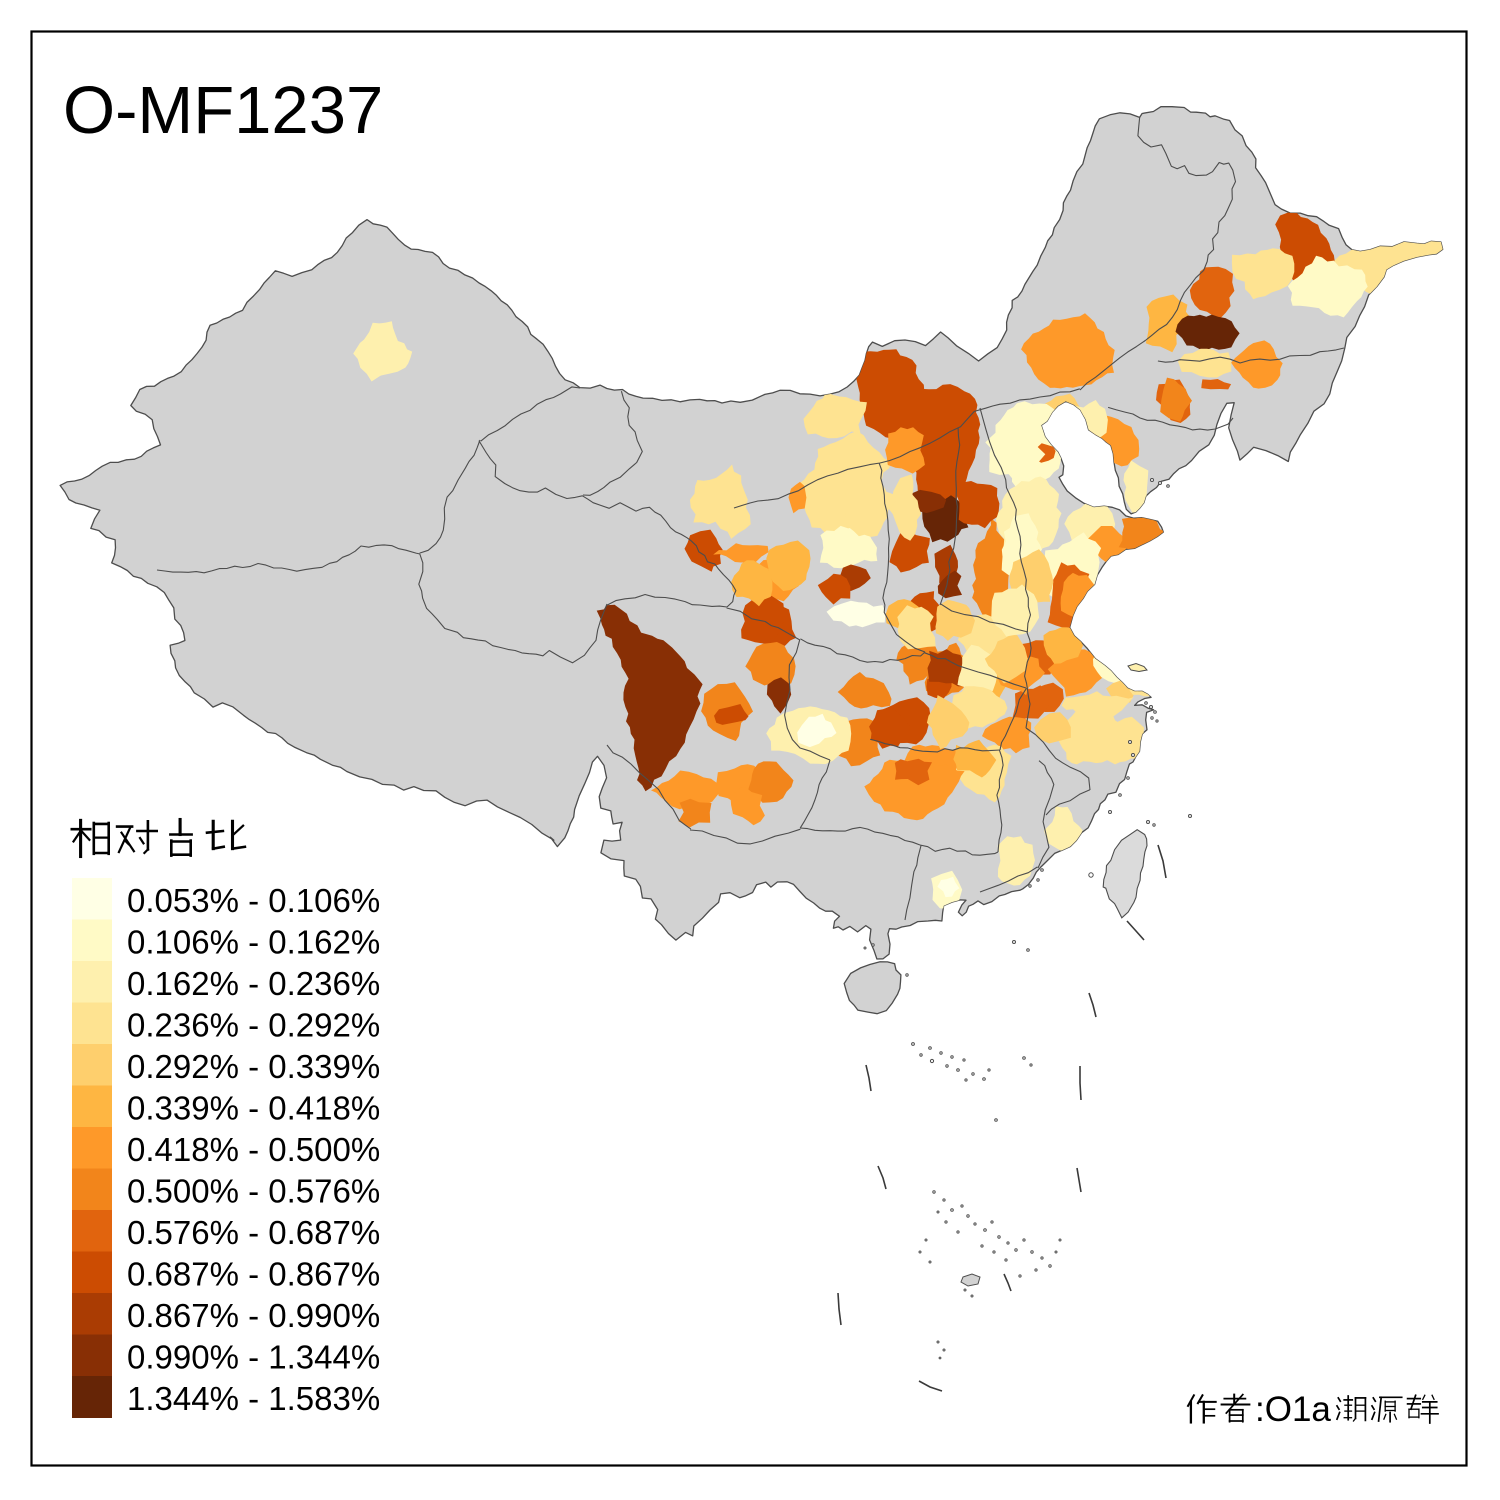 The image size is (1500, 1500). Describe the element at coordinates (253, 1191) in the screenshot. I see `svg-text: 0.500% - 0.576%` at that location.